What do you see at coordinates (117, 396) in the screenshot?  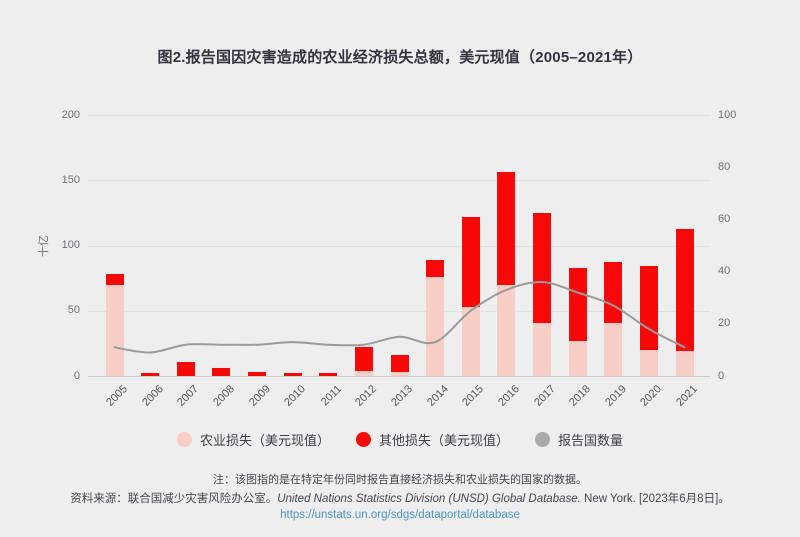 I see `x-label-2005: 2005` at bounding box center [117, 396].